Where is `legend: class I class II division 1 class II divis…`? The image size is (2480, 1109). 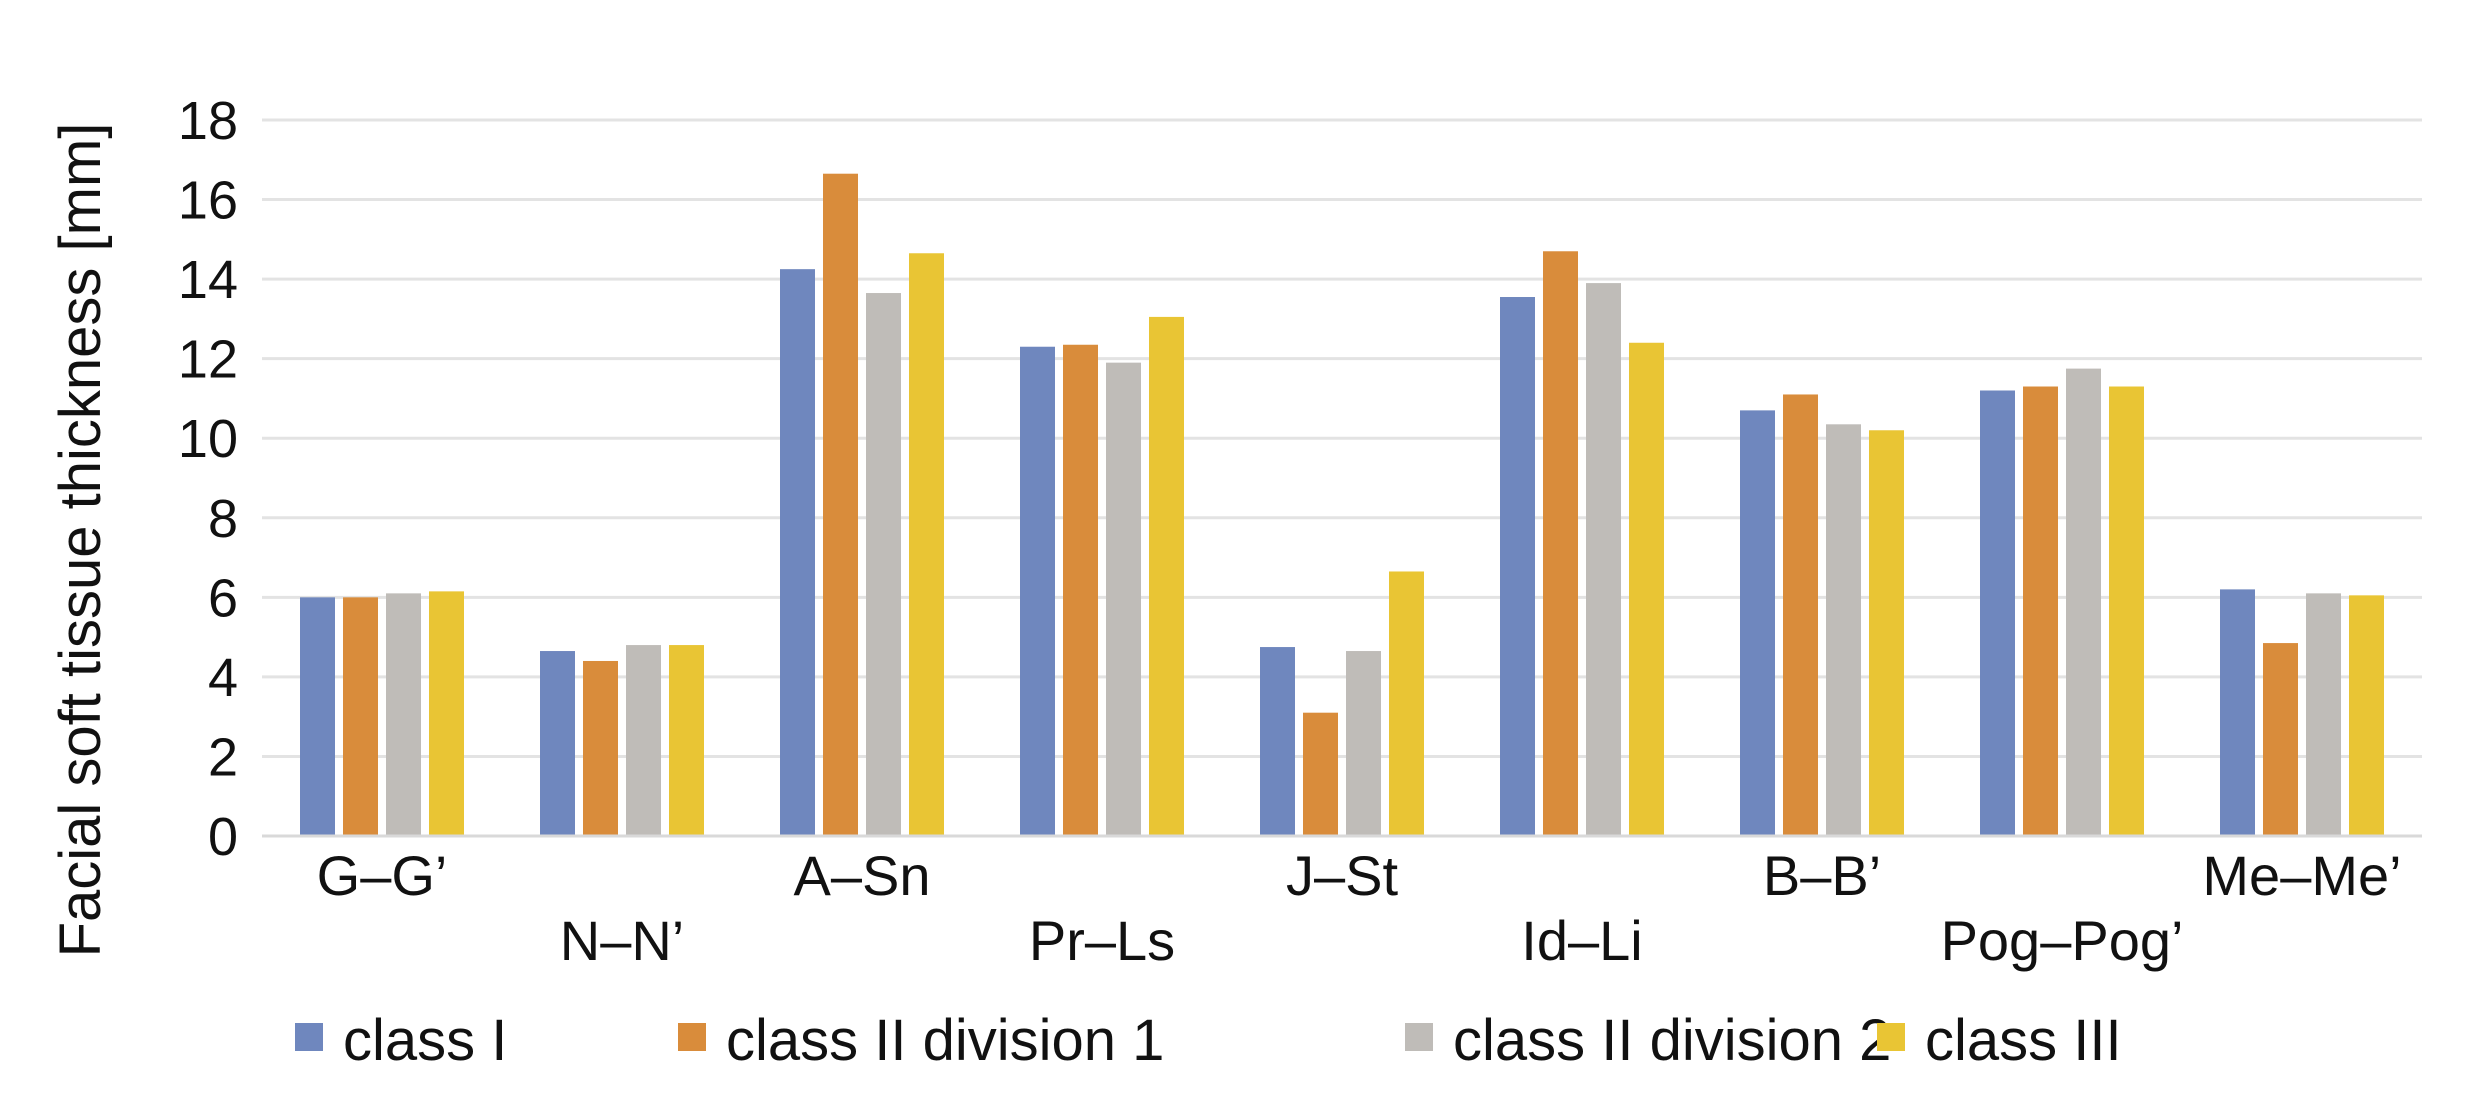
legend: class I class II division 1 class II divis… is located at coordinates (1208, 1040).